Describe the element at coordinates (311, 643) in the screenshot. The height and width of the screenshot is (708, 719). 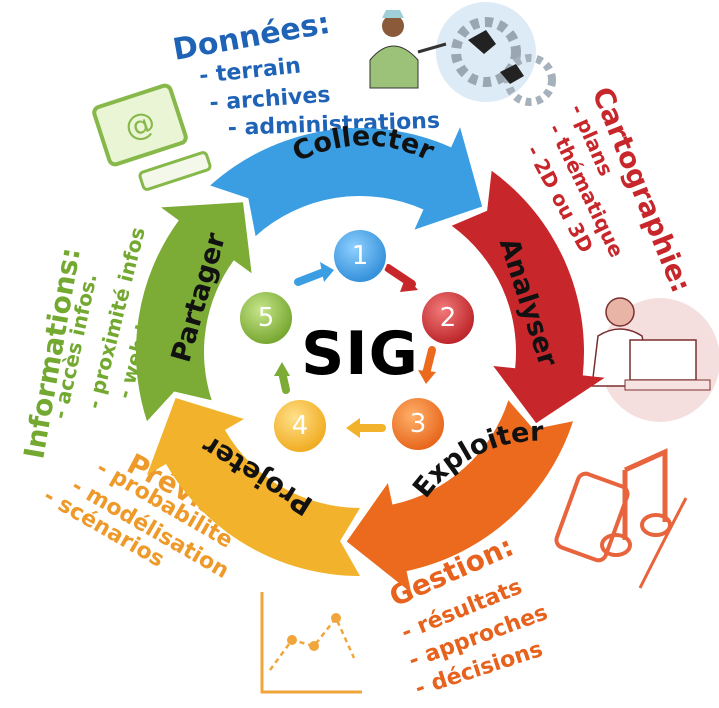
I see `chart-icon` at that location.